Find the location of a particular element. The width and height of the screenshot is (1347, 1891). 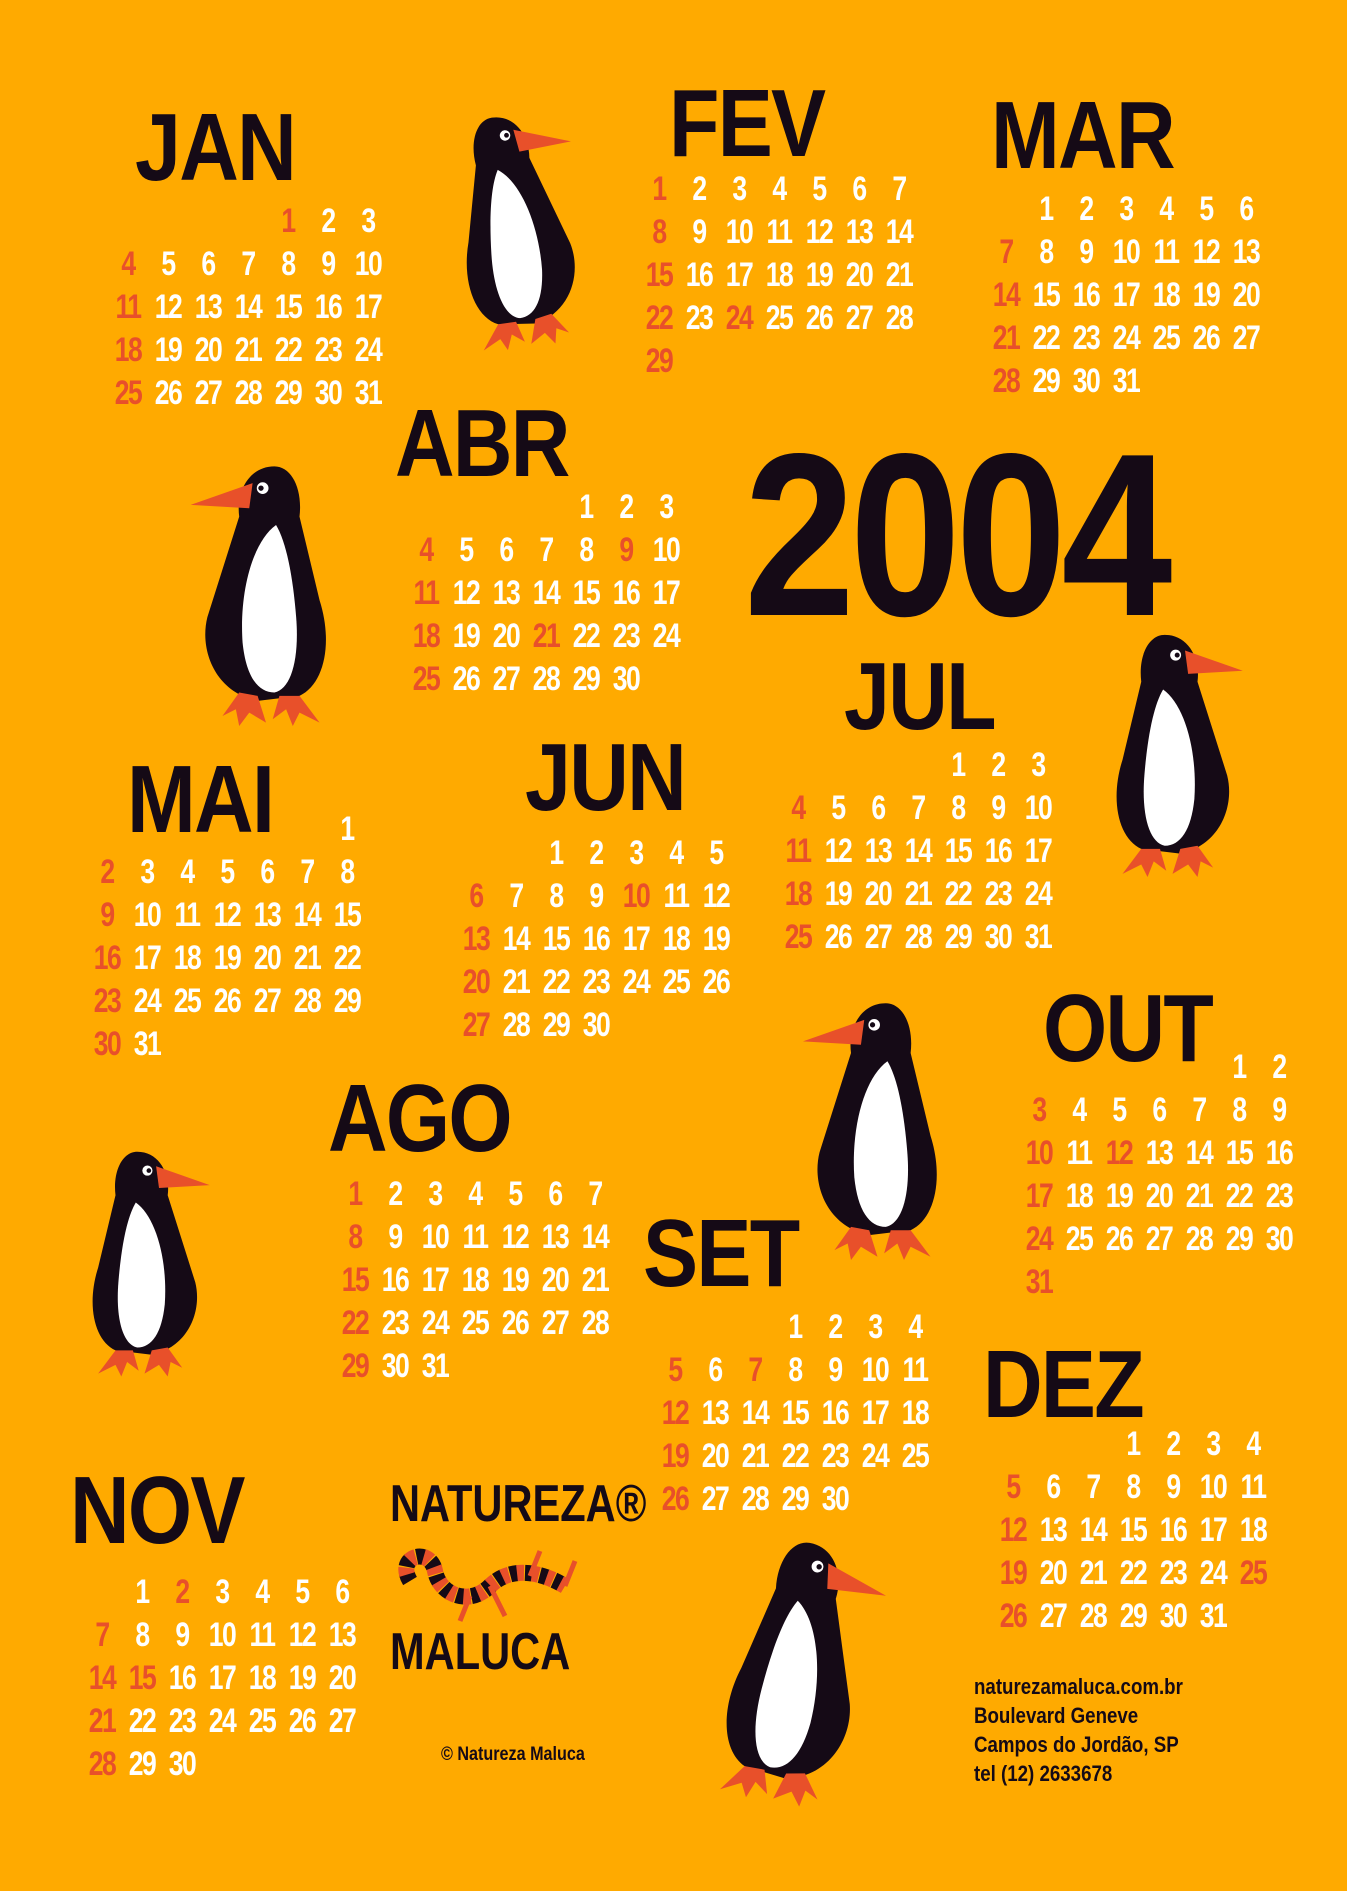

day: 27 is located at coordinates (878, 937).